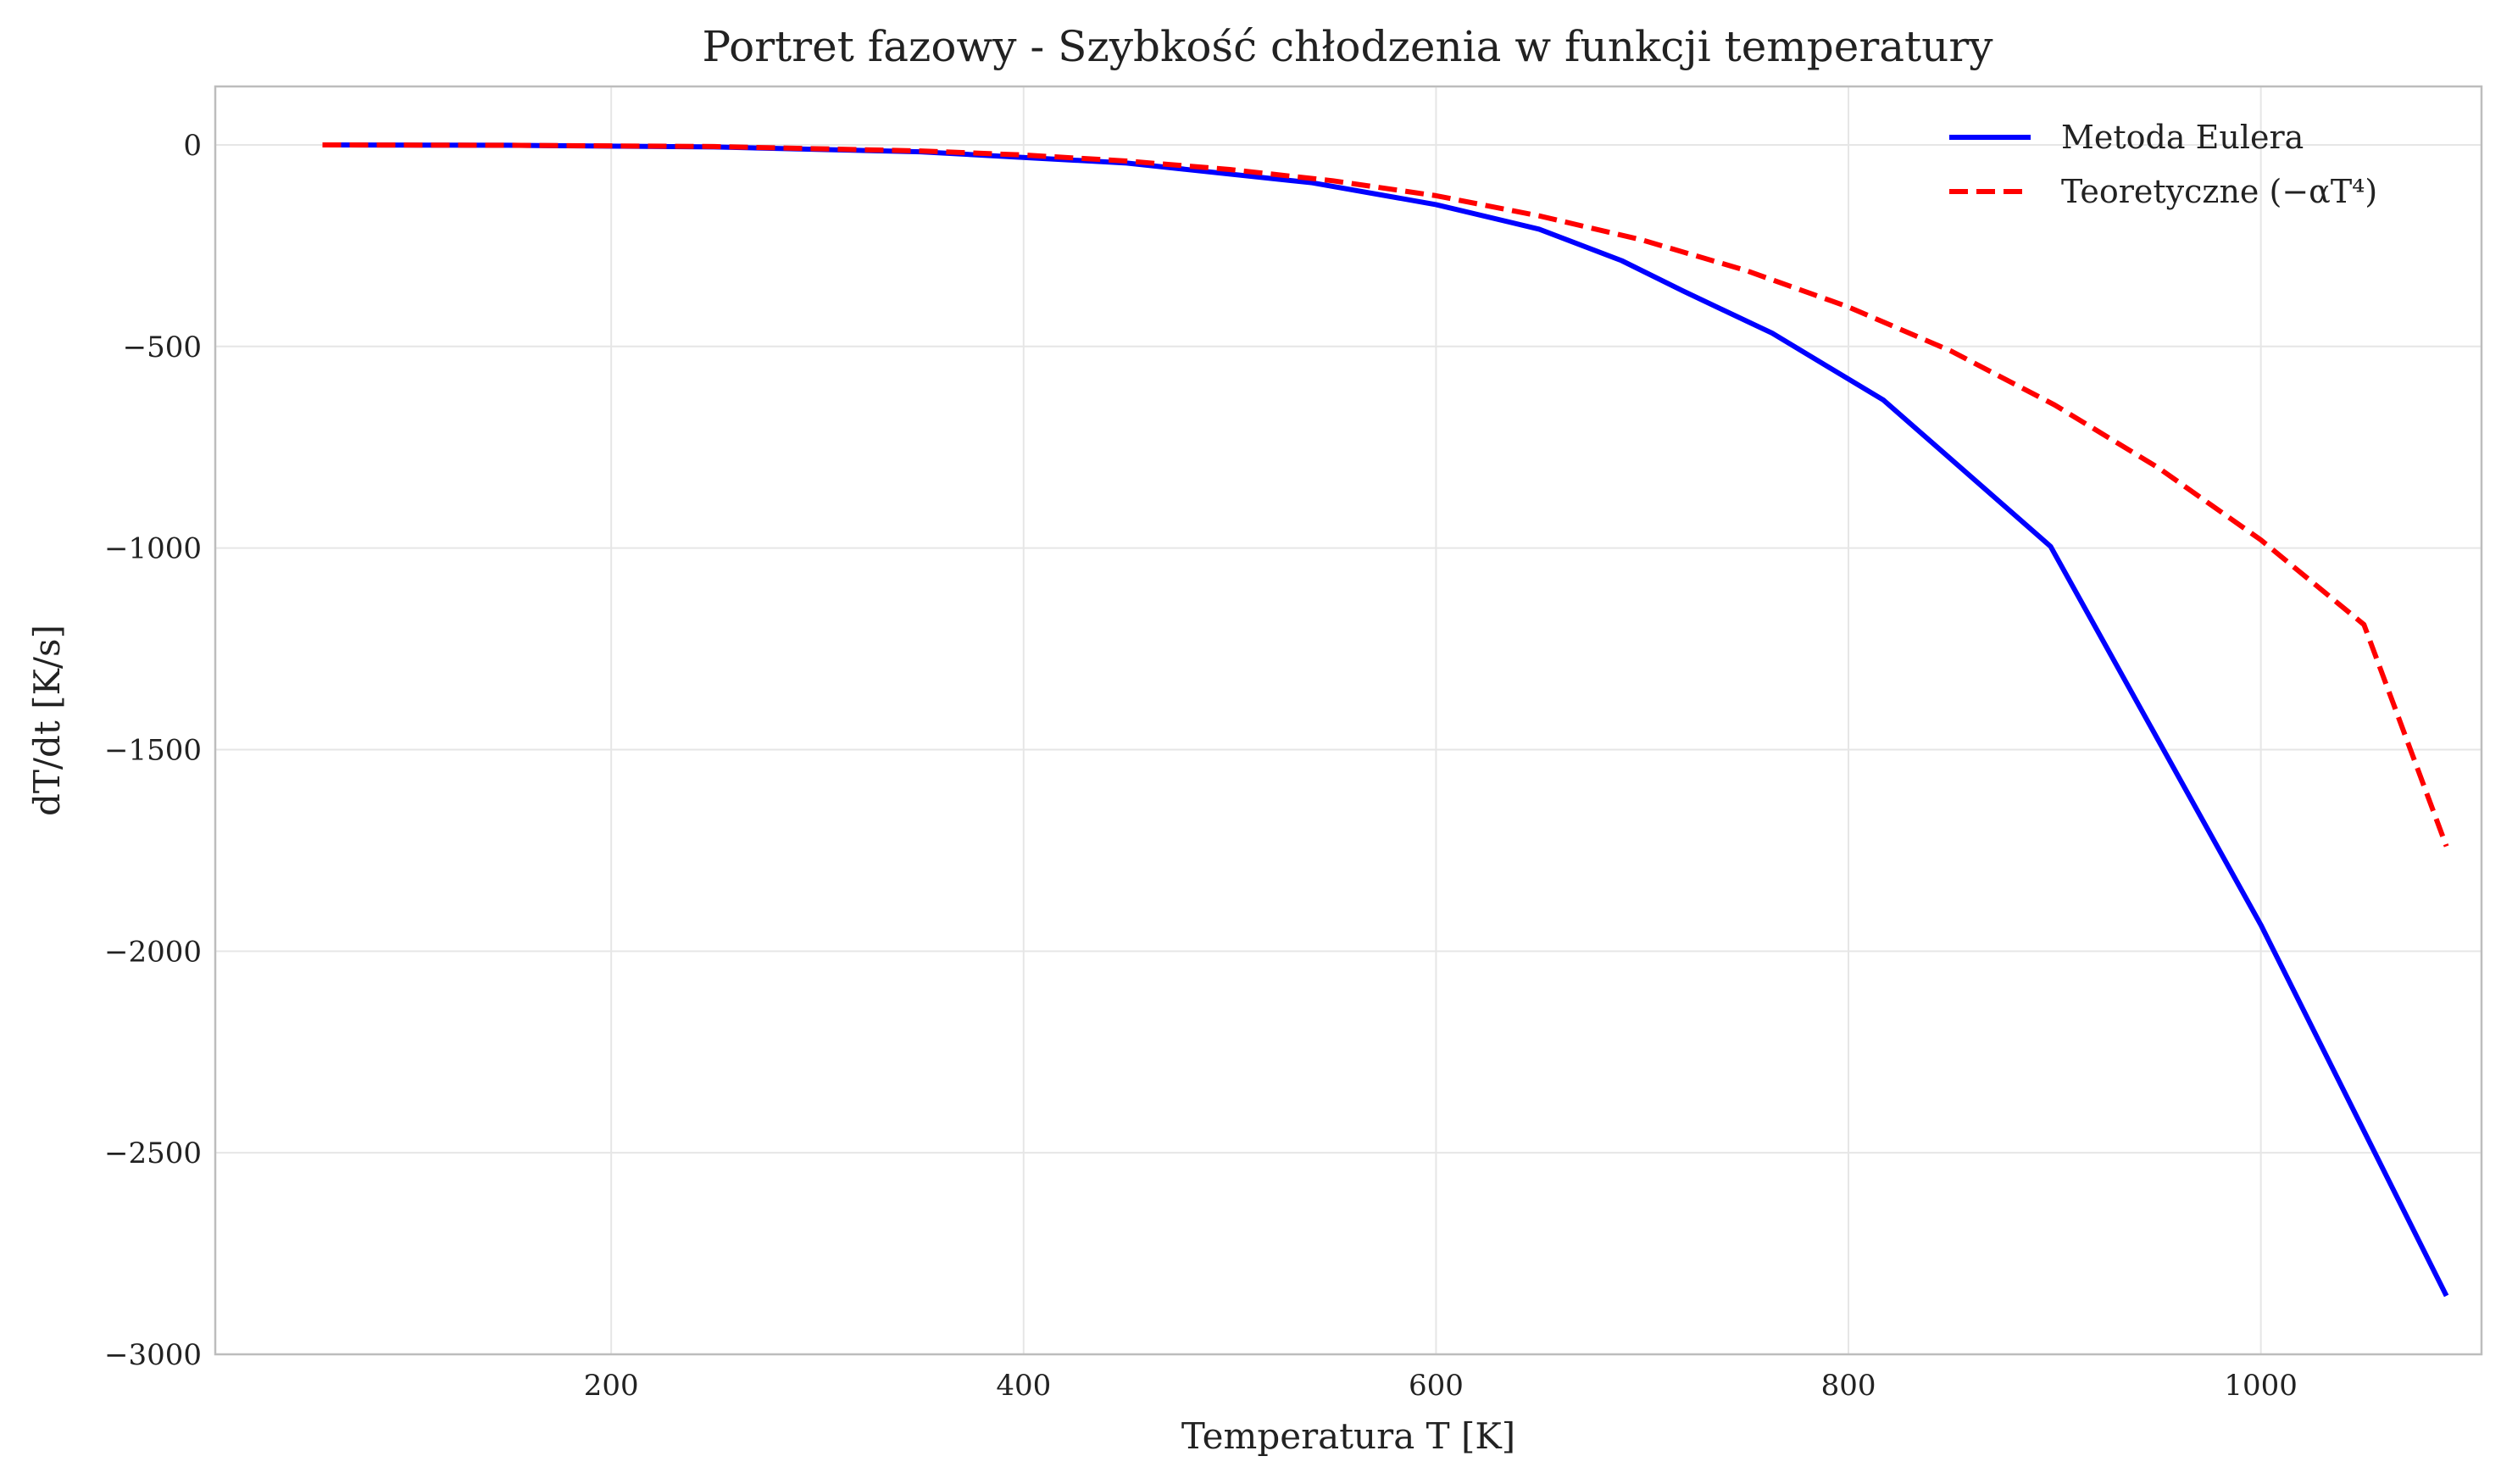 The height and width of the screenshot is (1484, 2501). What do you see at coordinates (153, 549) in the screenshot?
I see `y-tick-label: −1000` at bounding box center [153, 549].